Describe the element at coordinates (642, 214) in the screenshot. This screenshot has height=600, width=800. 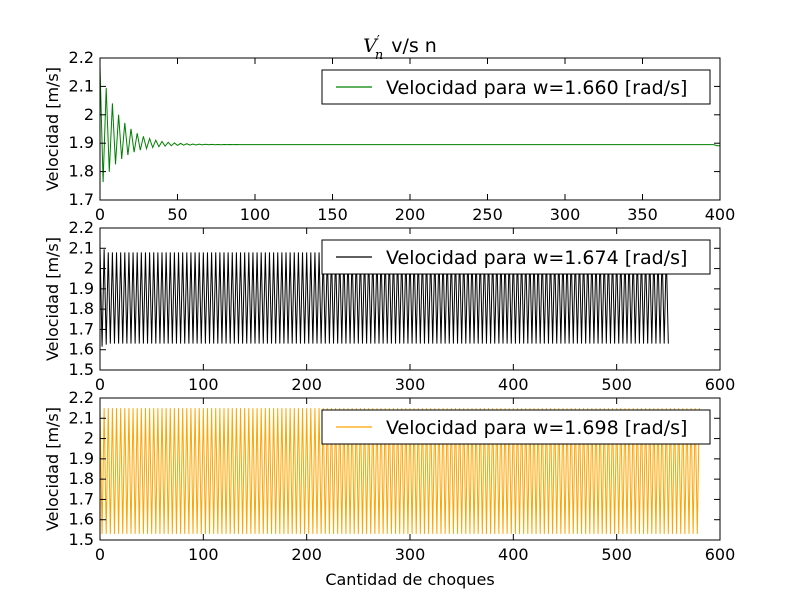
I see `x-tick-label: 350` at that location.